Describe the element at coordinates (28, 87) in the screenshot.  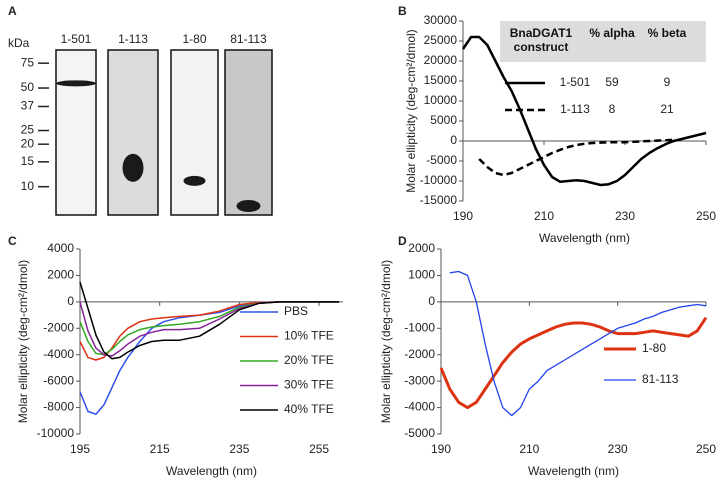
I see `y-tick-label: 50` at that location.